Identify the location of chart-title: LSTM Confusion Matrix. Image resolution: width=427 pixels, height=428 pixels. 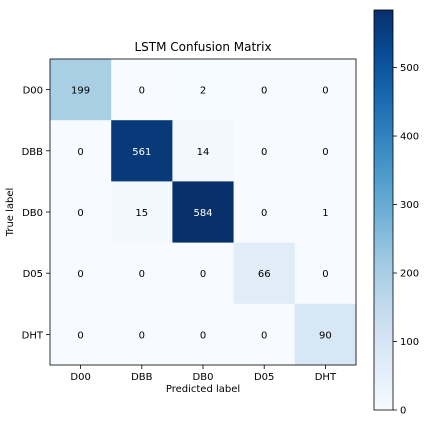
(202, 47).